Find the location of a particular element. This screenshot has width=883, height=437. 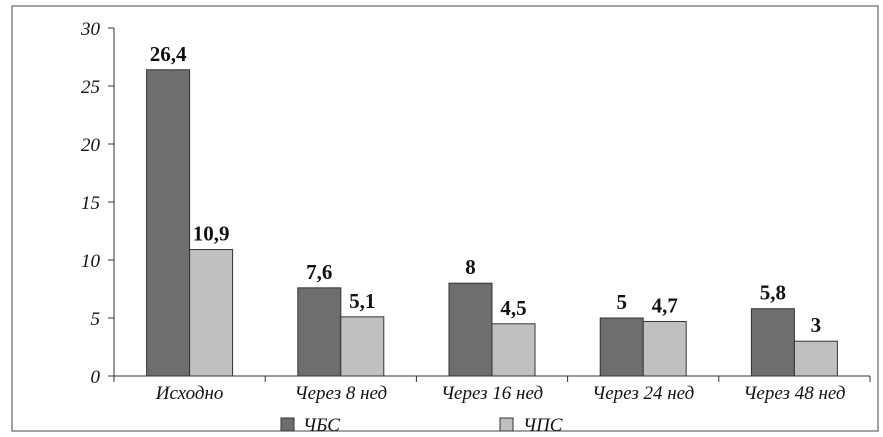

y-tick-label: 20 is located at coordinates (91, 145).